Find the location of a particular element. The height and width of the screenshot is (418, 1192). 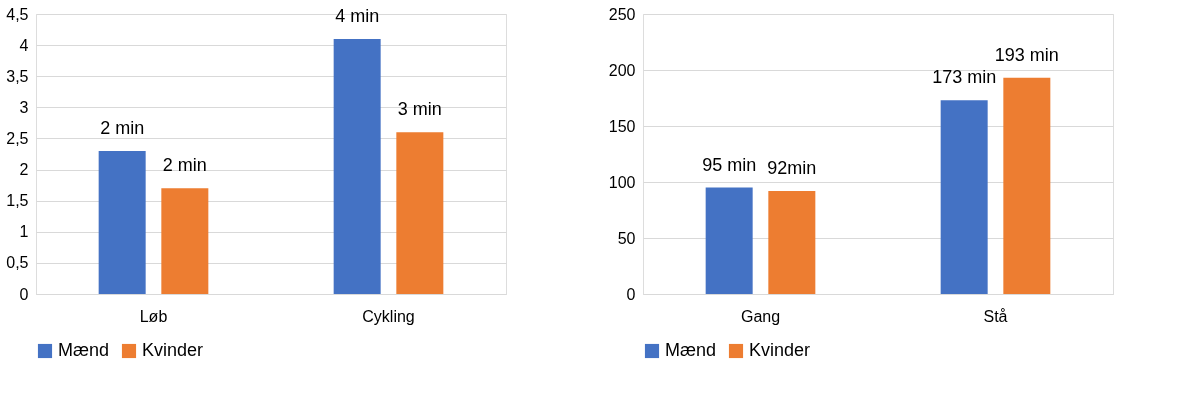

x-tick-label: Stå is located at coordinates (995, 316).